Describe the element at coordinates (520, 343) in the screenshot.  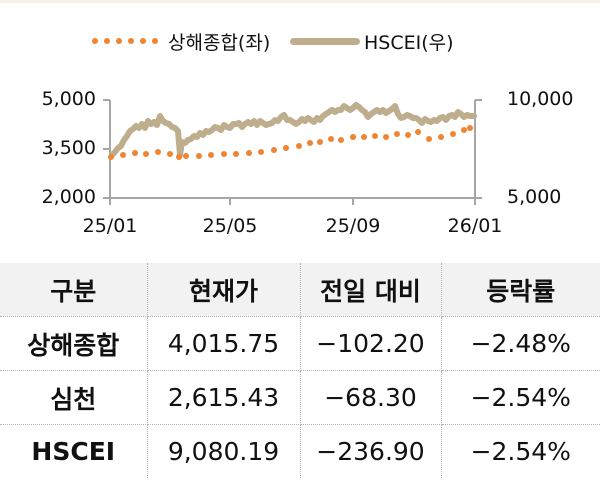
I see `row-rate: −2.48%` at that location.